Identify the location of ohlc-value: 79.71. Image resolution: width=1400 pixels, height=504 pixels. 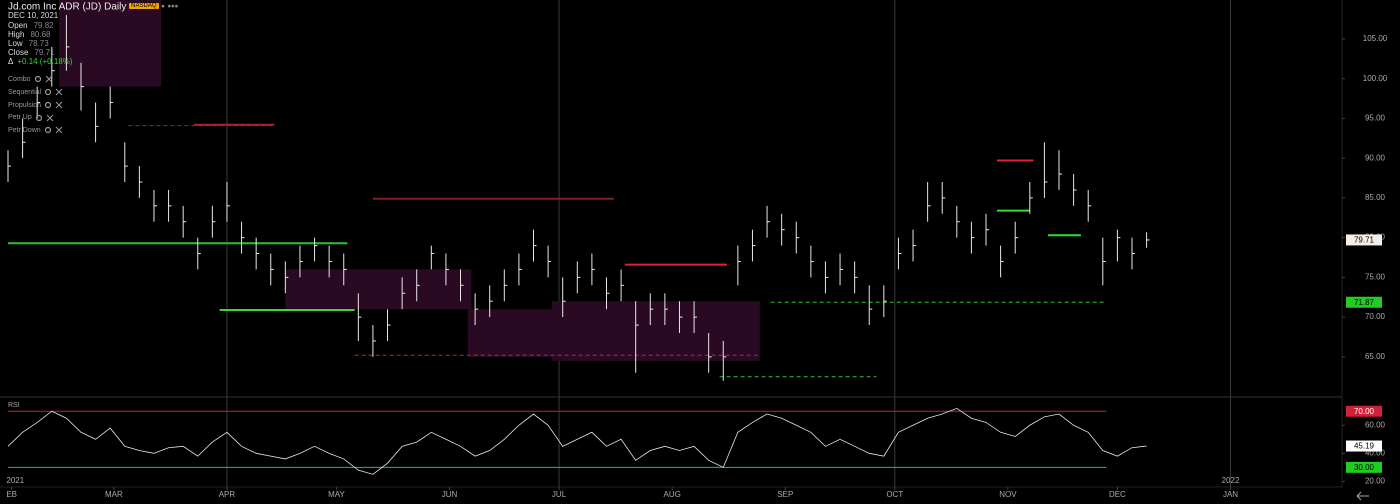
(44, 53).